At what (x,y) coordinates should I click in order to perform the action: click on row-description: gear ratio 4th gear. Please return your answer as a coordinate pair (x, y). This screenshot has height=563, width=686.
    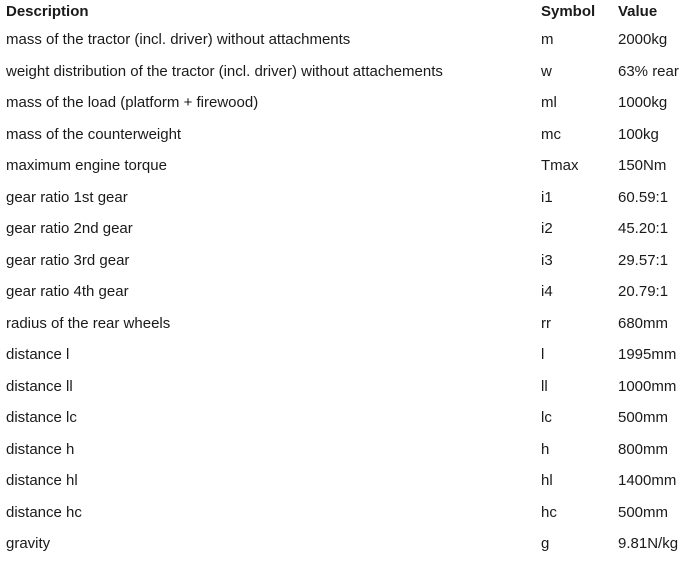
    Looking at the image, I should click on (67, 291).